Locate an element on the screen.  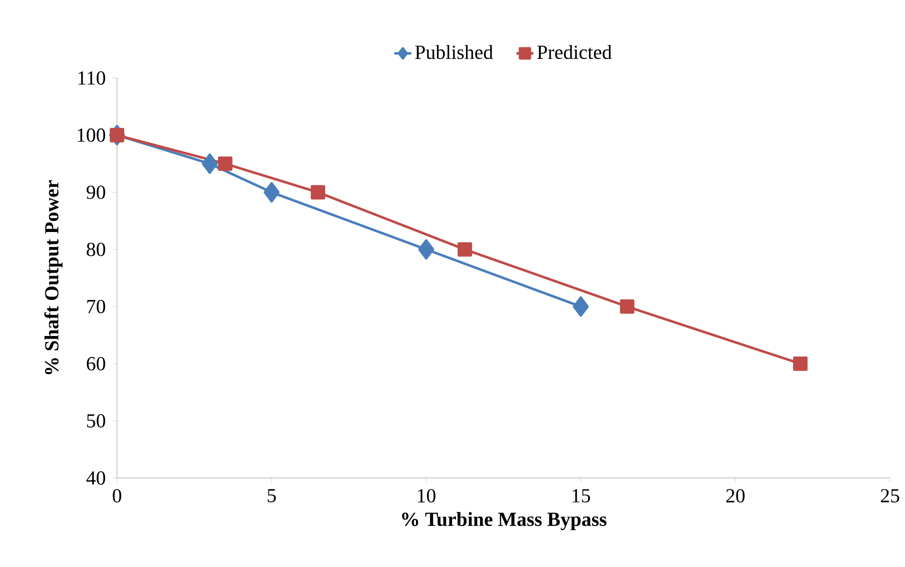
y-tick-label: 60 is located at coordinates (96, 363).